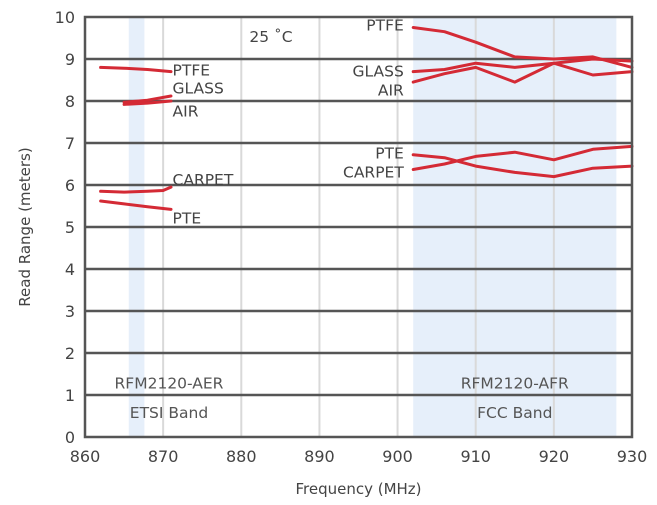 This screenshot has width=657, height=505. Describe the element at coordinates (358, 489) in the screenshot. I see `x-axis-title: Frequency (MHz)` at that location.